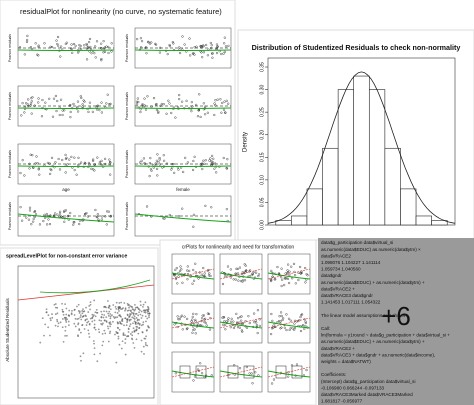 This screenshot has width=474, height=405. What do you see at coordinates (246, 142) in the screenshot?
I see `histogram-ylabel: Density` at bounding box center [246, 142].